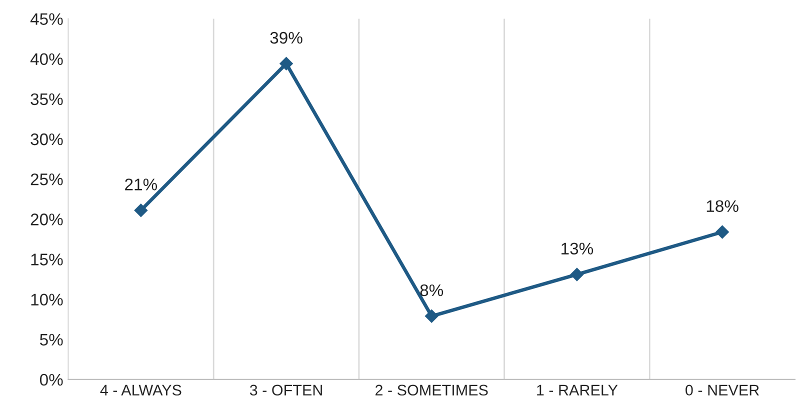  I want to click on y-tick-label: 25%, so click(46, 179).